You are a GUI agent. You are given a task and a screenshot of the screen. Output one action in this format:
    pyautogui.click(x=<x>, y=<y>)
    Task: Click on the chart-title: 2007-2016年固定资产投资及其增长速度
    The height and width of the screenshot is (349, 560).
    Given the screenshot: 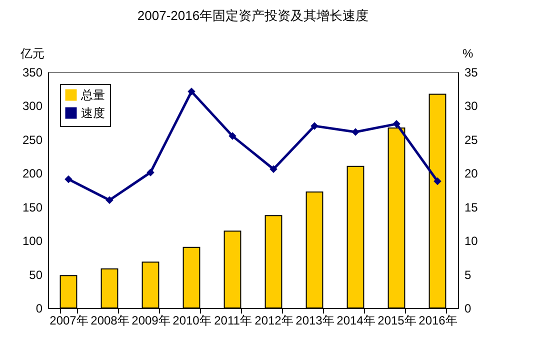 What is the action you would take?
    pyautogui.click(x=253, y=15)
    